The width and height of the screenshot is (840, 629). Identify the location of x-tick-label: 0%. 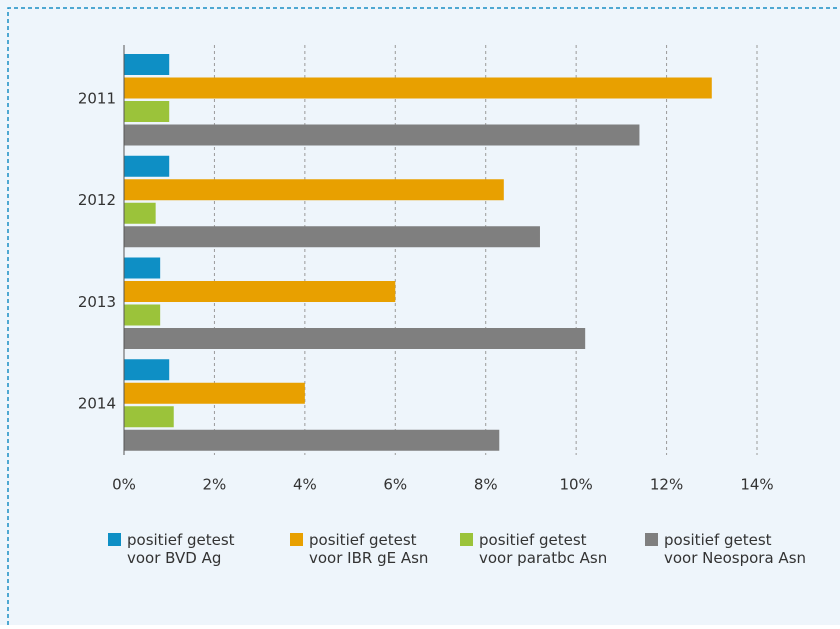
(124, 485).